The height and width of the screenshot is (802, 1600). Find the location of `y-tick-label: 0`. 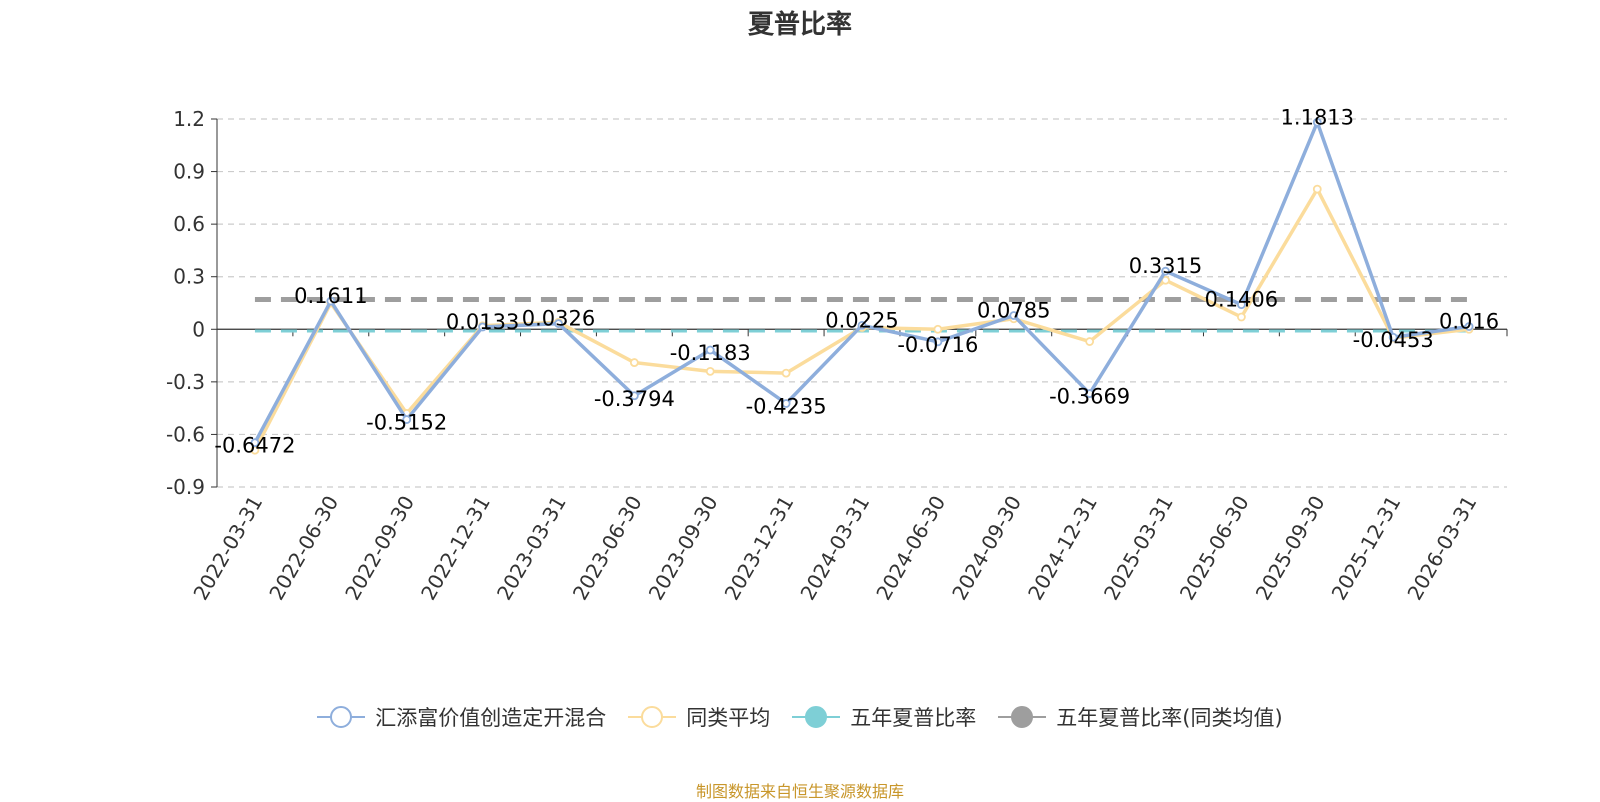

y-tick-label: 0 is located at coordinates (198, 329).